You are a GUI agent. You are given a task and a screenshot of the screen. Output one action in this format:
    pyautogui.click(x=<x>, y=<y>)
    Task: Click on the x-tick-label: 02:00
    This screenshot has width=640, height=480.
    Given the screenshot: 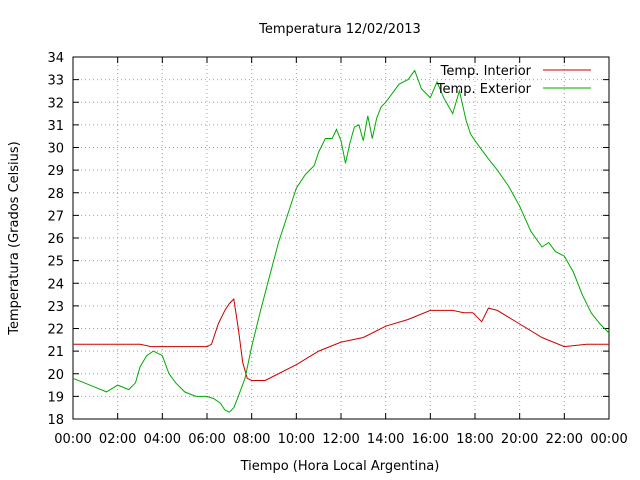 What is the action you would take?
    pyautogui.click(x=117, y=439)
    